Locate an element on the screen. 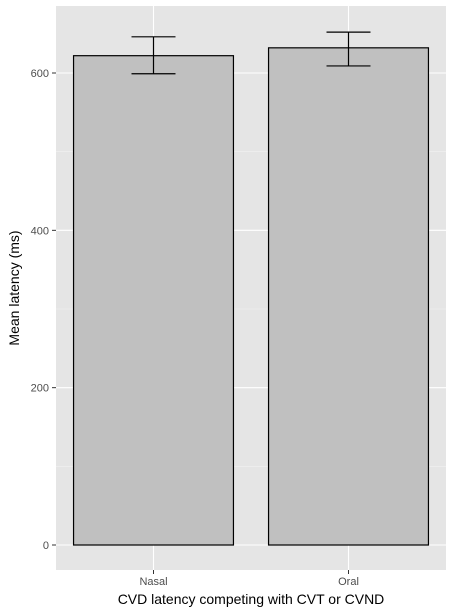 The height and width of the screenshot is (614, 454). y-tick-label: 0 is located at coordinates (46, 546).